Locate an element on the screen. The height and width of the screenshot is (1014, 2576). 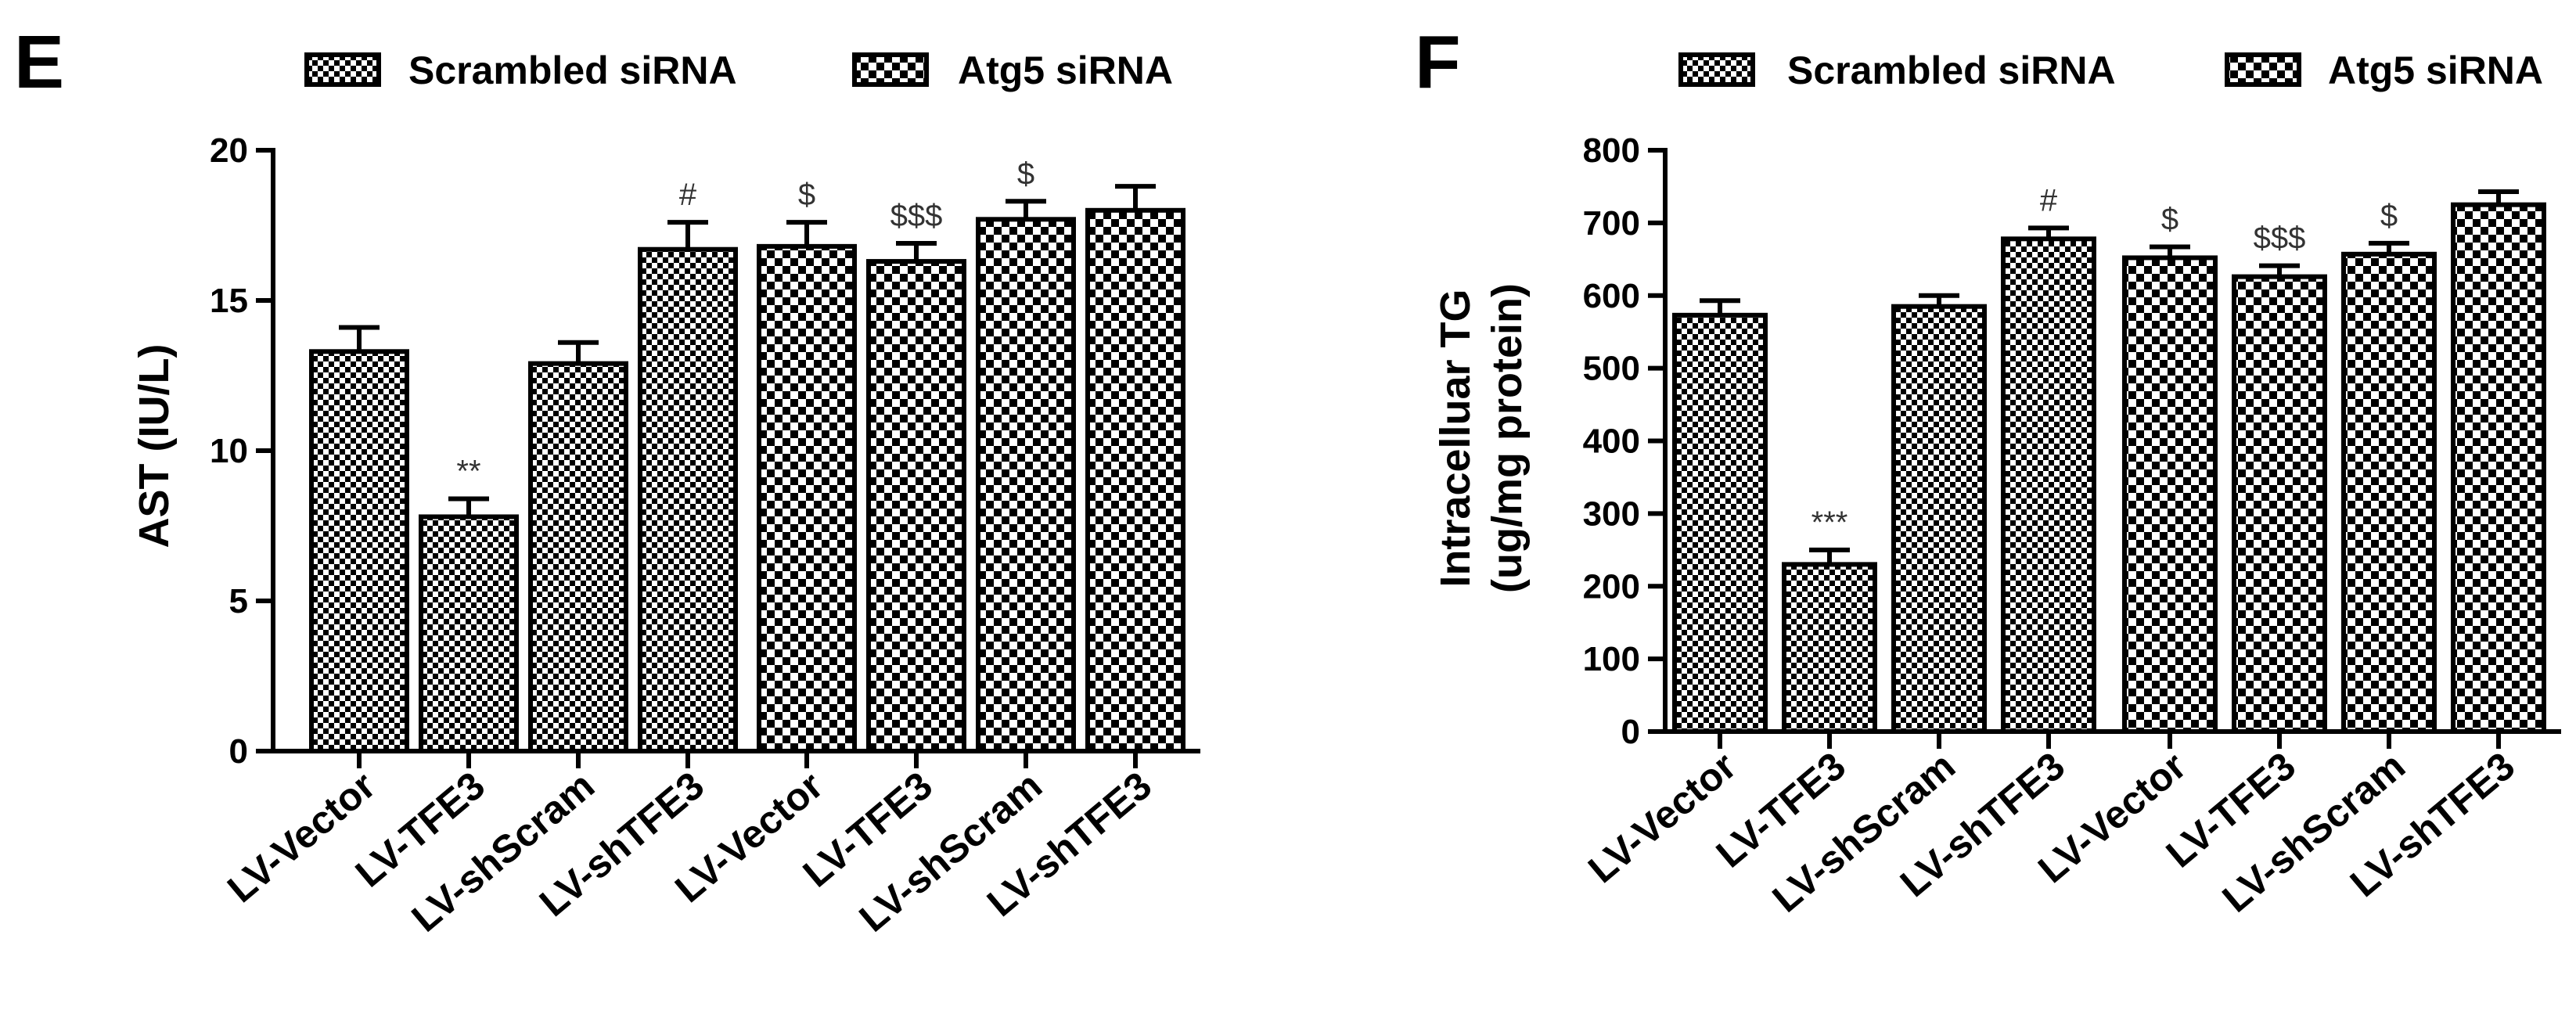
y-tick-label: 600 is located at coordinates (1612, 296).